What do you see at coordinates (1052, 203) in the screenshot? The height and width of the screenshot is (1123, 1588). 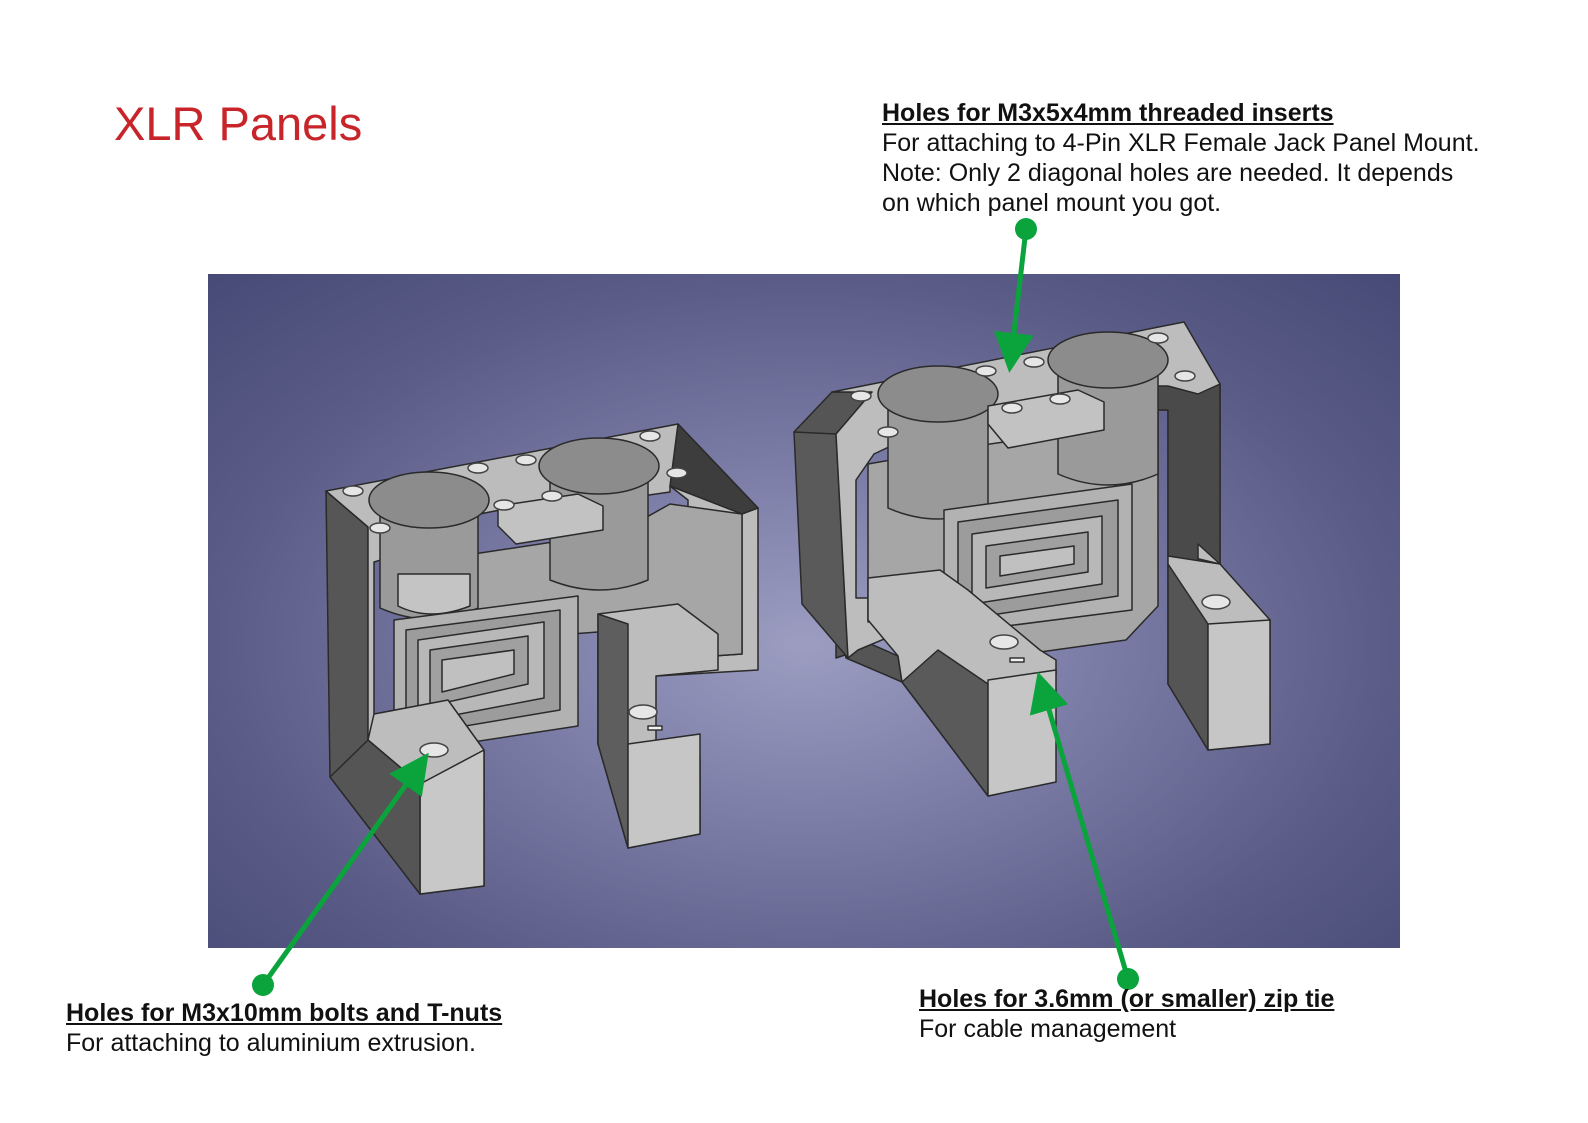 I see `callout-threaded-inserts-line-3: on which panel mount you got.` at bounding box center [1052, 203].